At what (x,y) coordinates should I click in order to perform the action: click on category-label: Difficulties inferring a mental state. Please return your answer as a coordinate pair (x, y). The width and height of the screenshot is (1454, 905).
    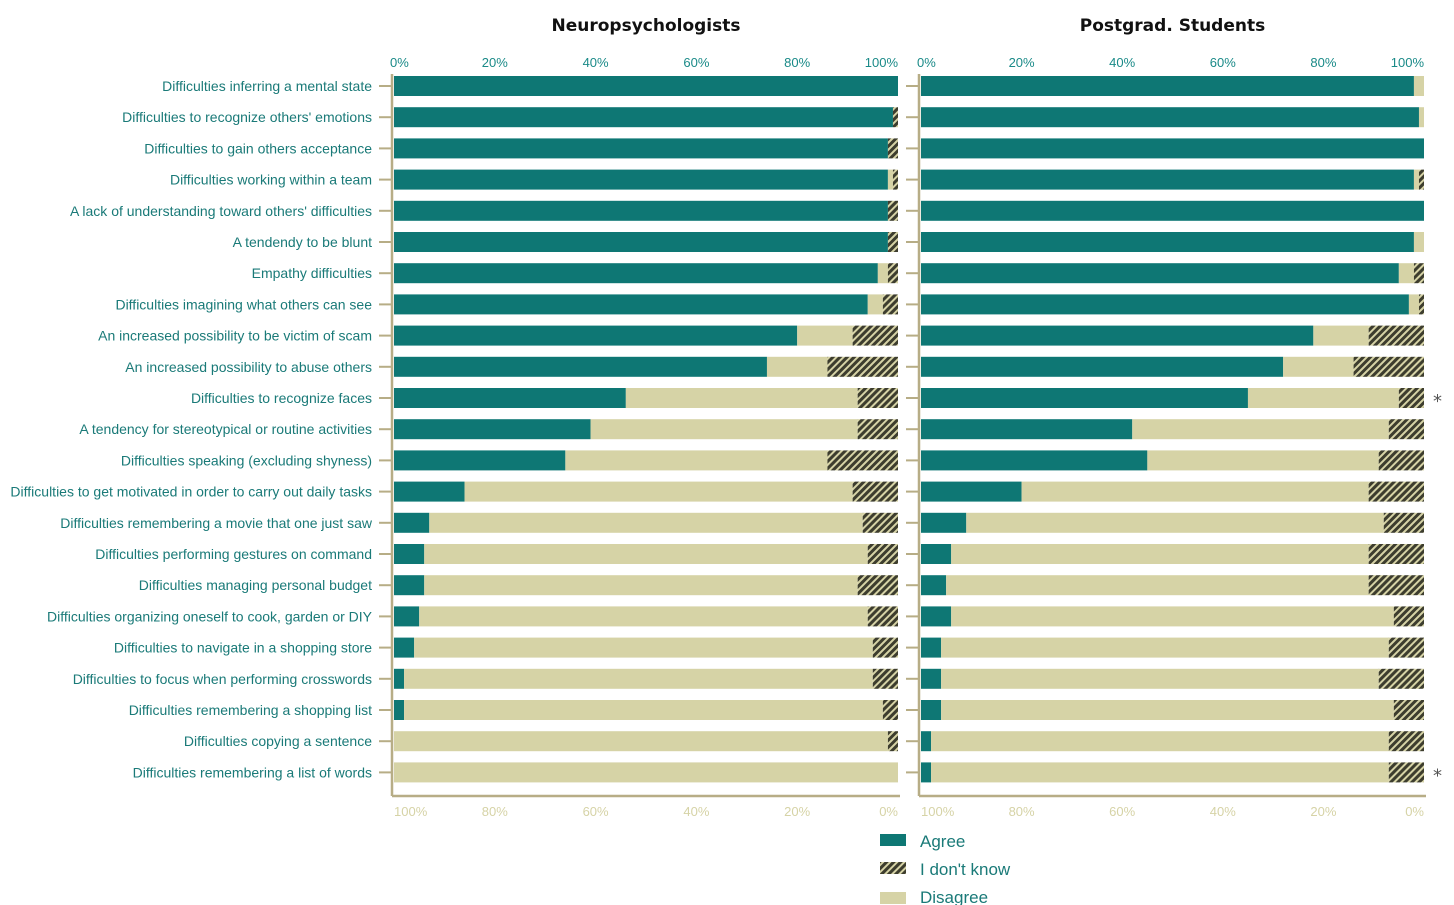
    Looking at the image, I should click on (267, 86).